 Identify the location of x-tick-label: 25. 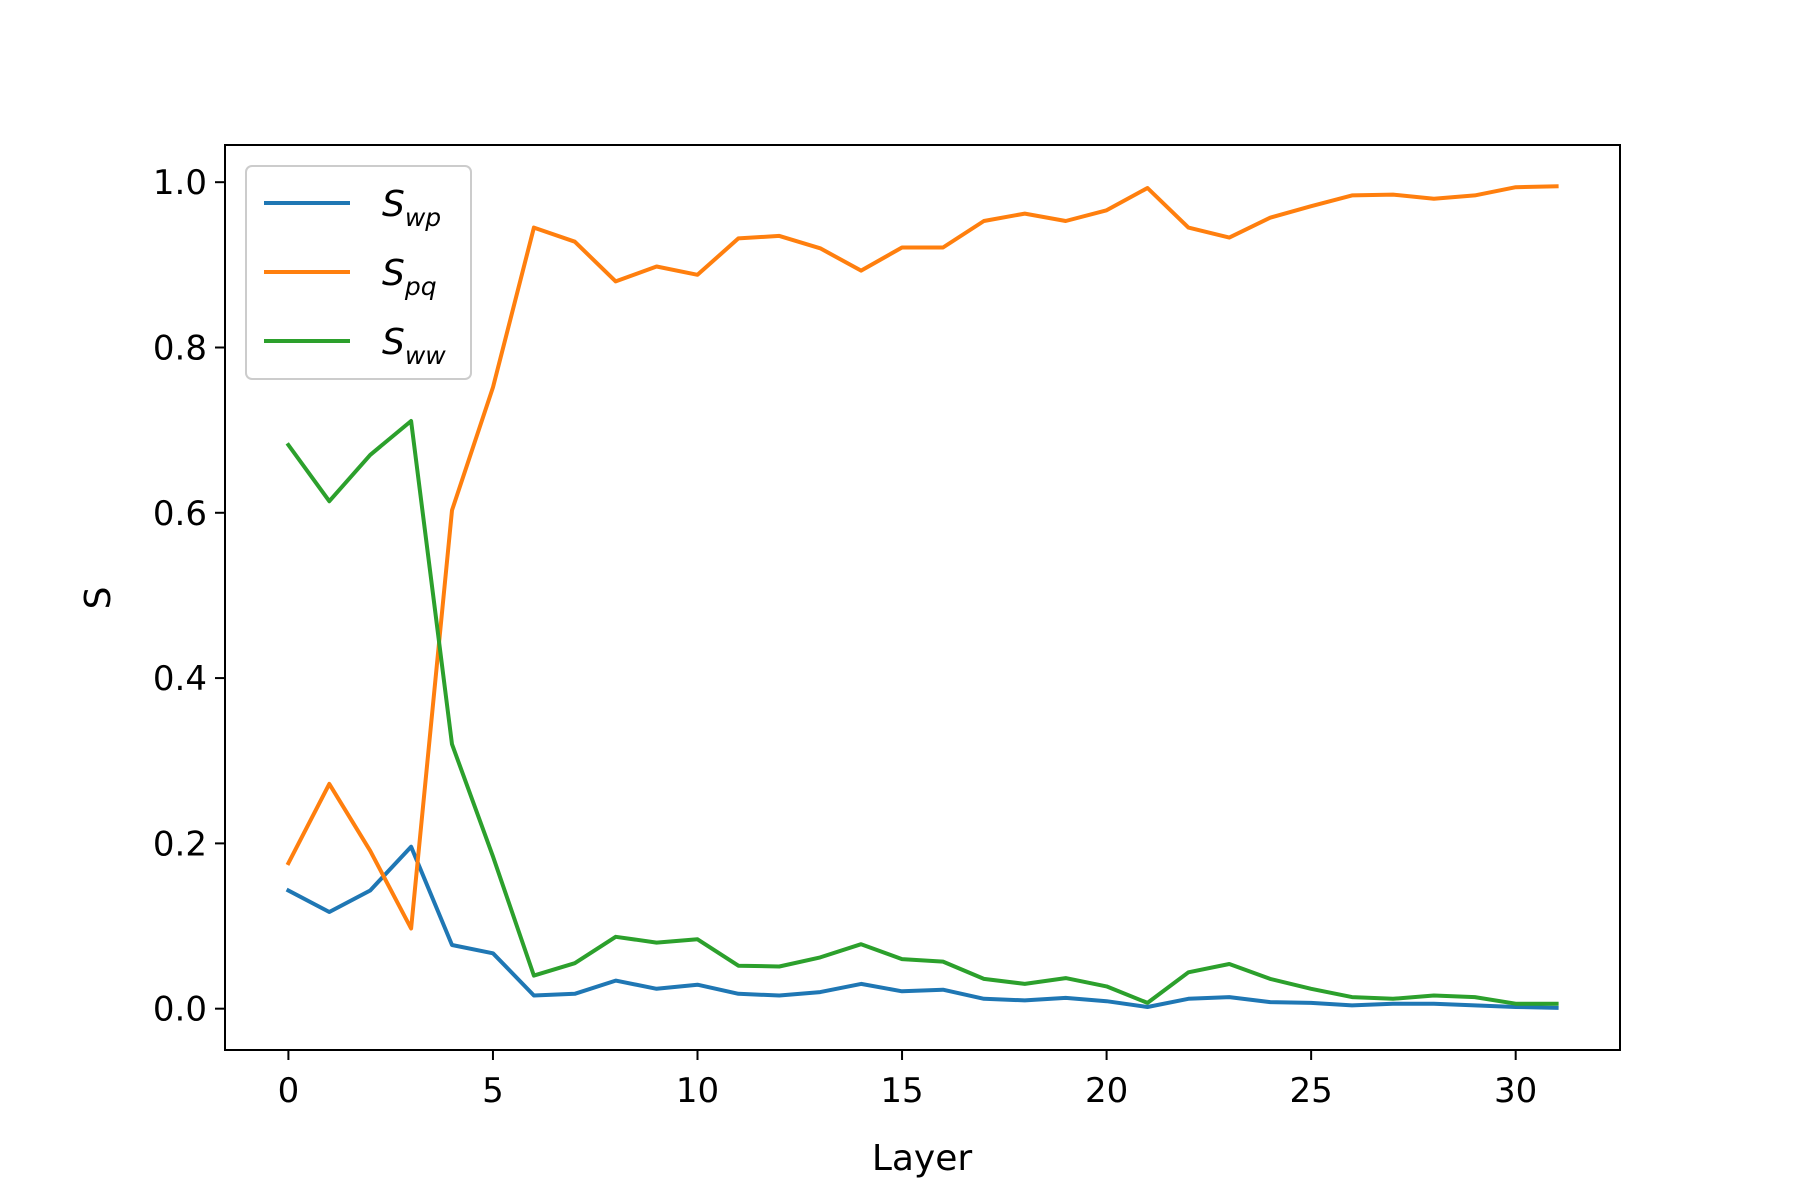
(1311, 1091).